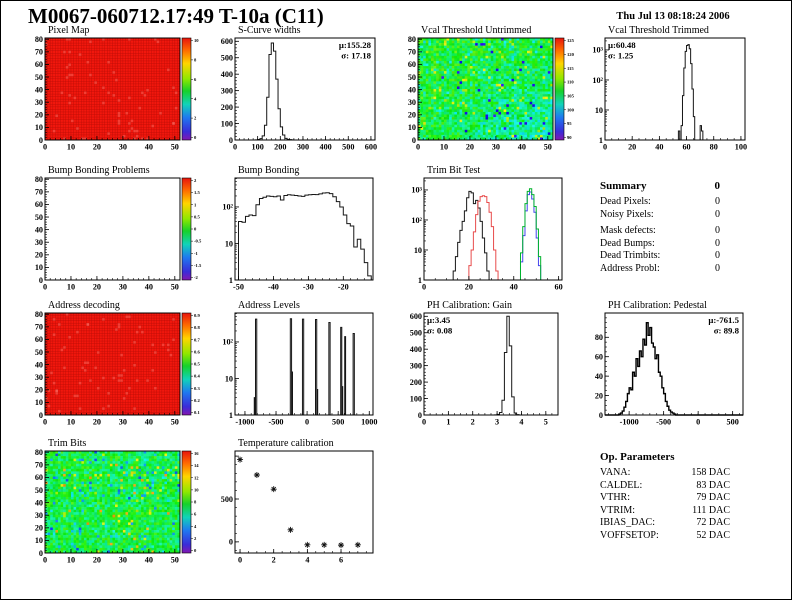 The width and height of the screenshot is (792, 612). Describe the element at coordinates (197, 376) in the screenshot. I see `svg-text: 0.4` at that location.